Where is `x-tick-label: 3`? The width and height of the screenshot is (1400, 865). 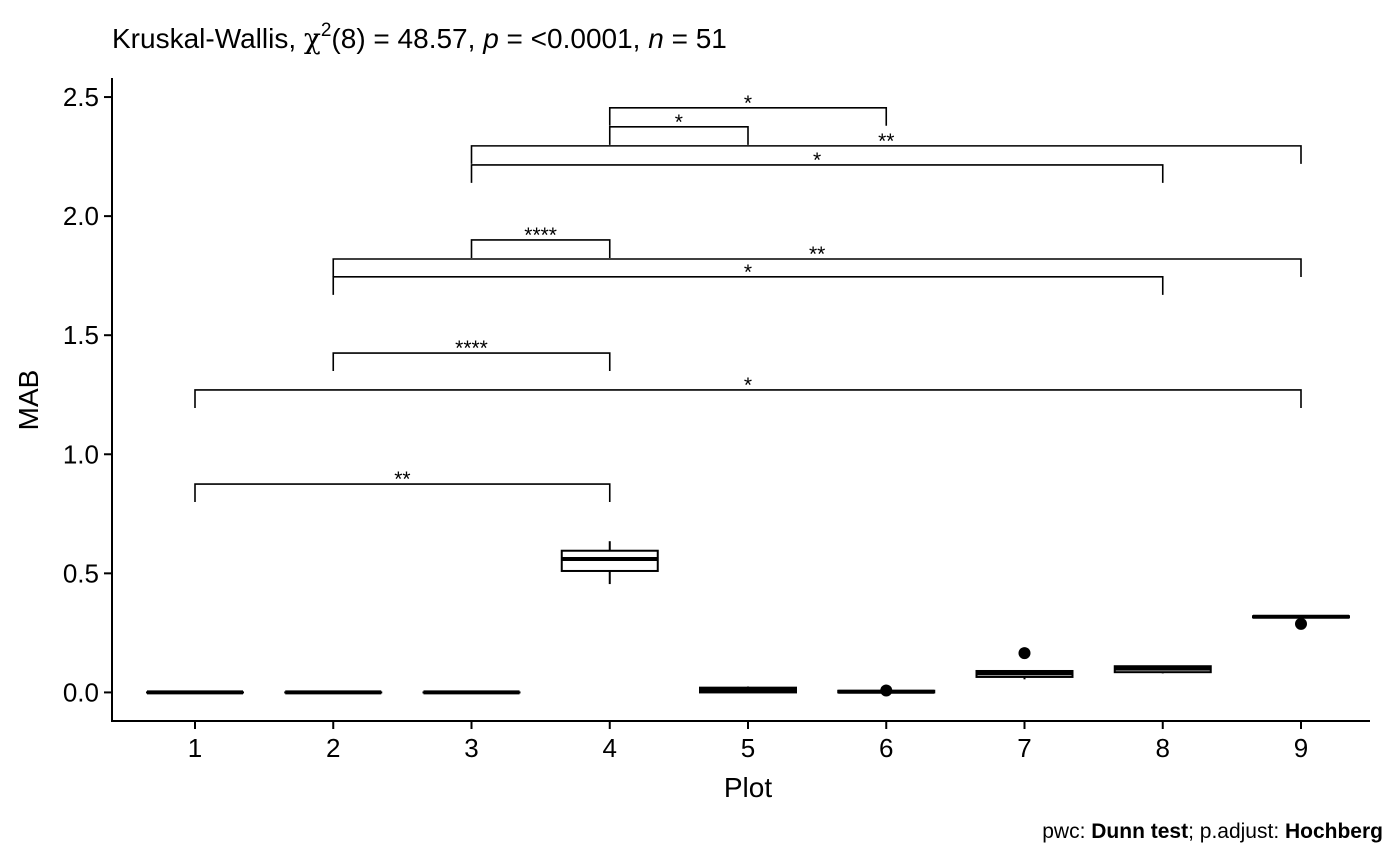
x-tick-label: 3 is located at coordinates (471, 748).